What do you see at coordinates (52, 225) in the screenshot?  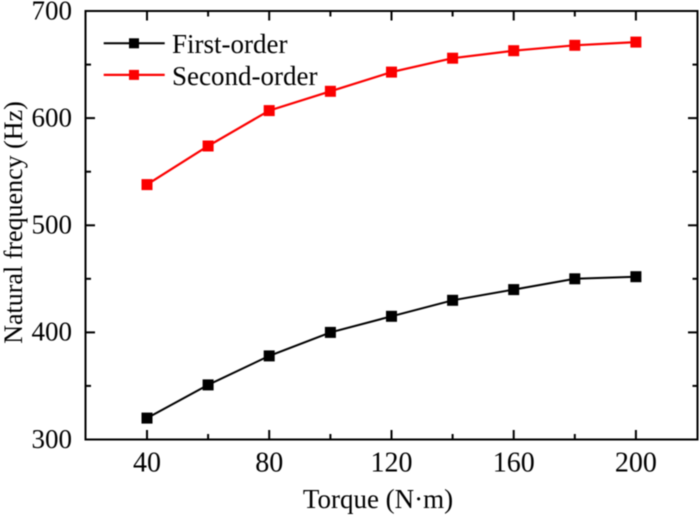 I see `svg-text: 500` at bounding box center [52, 225].